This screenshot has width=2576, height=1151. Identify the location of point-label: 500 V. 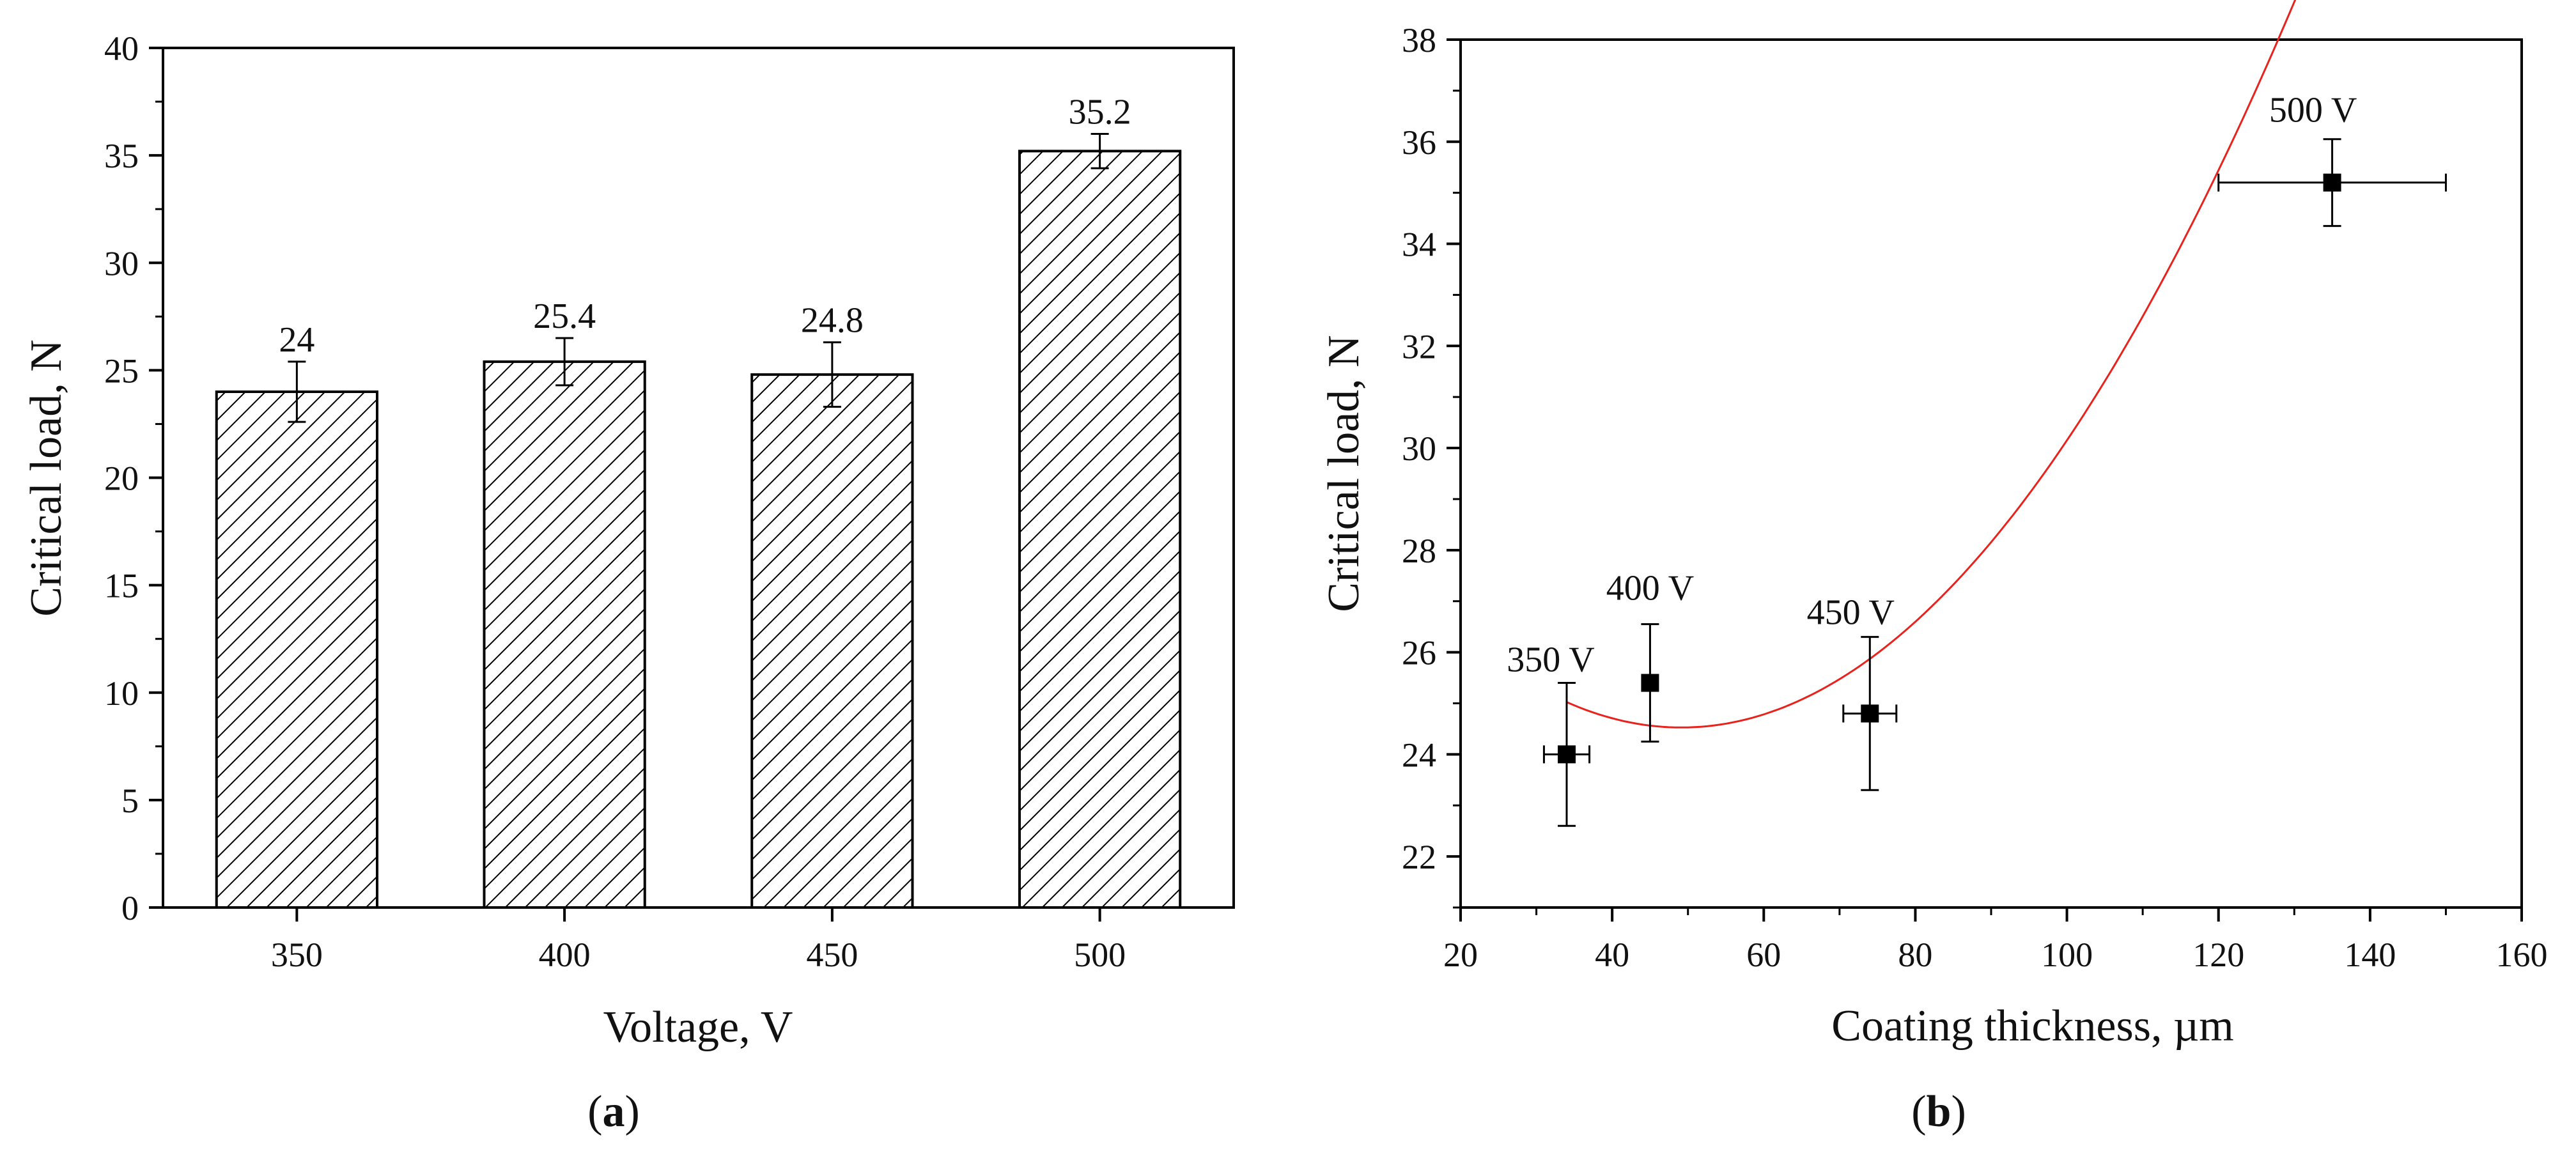
(2313, 110).